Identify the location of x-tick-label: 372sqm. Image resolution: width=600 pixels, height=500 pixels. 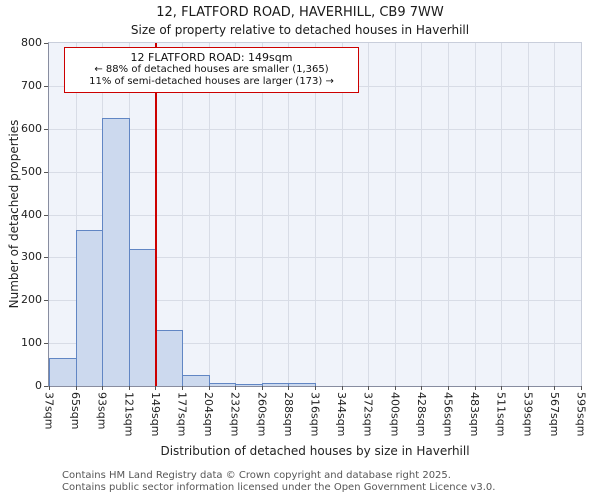
(368, 414).